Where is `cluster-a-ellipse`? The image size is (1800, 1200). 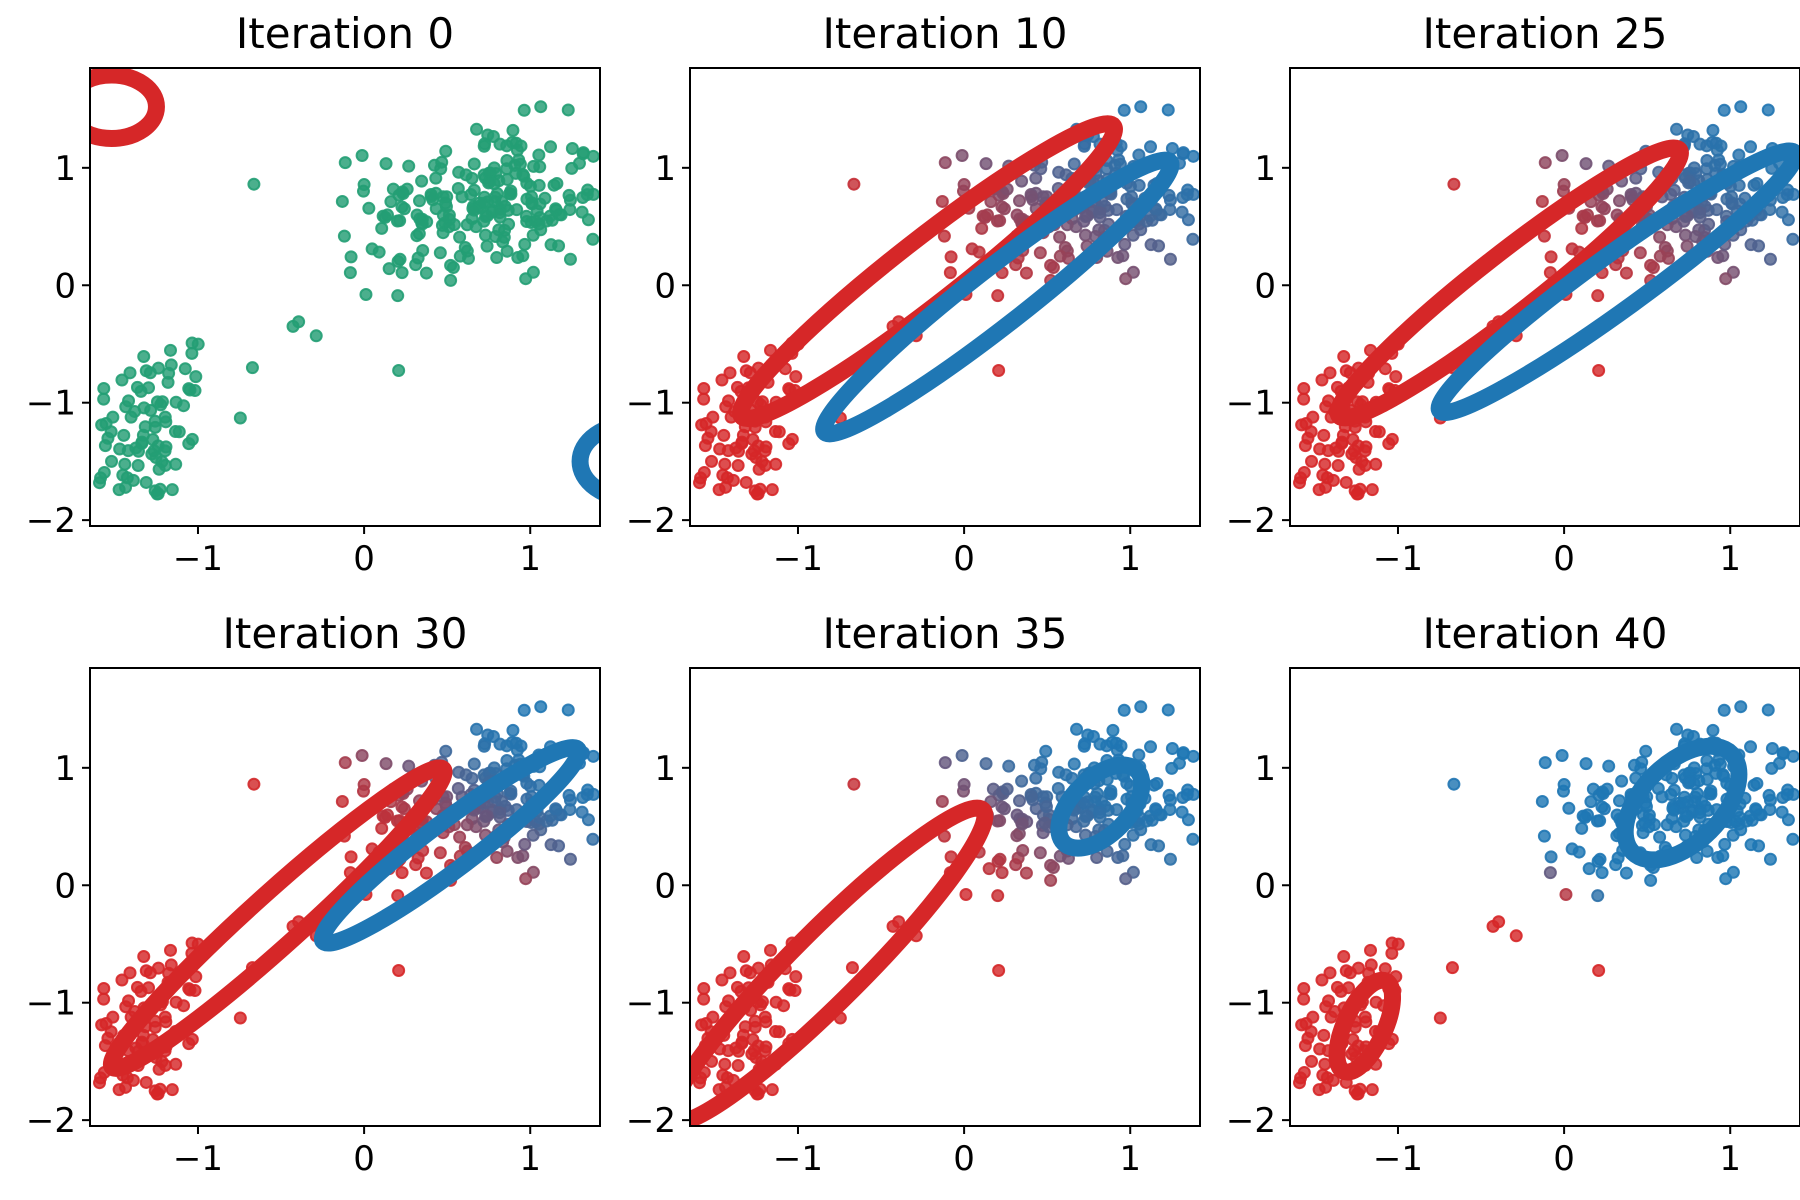 cluster-a-ellipse is located at coordinates (1365, 1026).